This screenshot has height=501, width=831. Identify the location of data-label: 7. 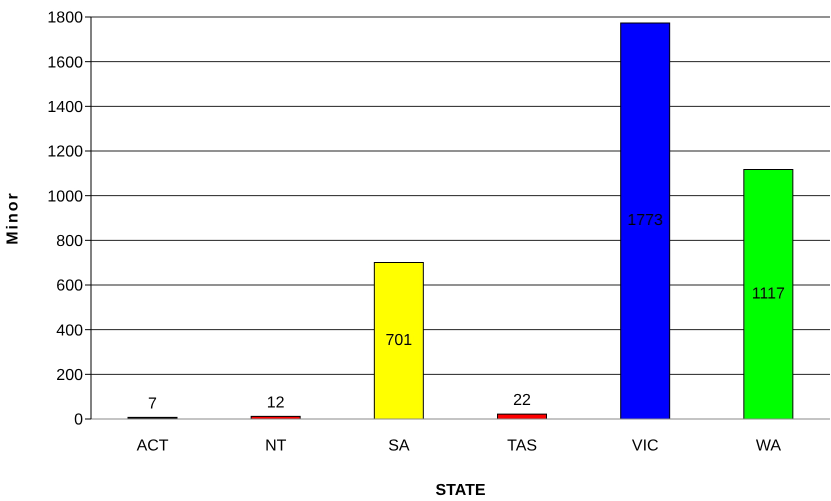
(153, 403).